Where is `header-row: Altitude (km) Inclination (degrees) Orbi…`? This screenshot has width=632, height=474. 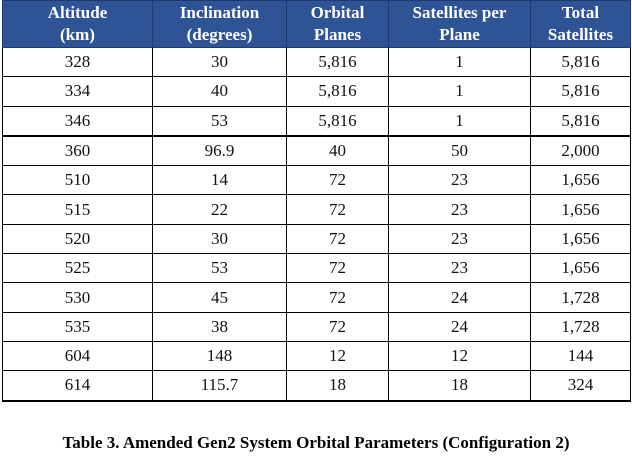
header-row: Altitude (km) Inclination (degrees) Orbi… is located at coordinates (316, 24).